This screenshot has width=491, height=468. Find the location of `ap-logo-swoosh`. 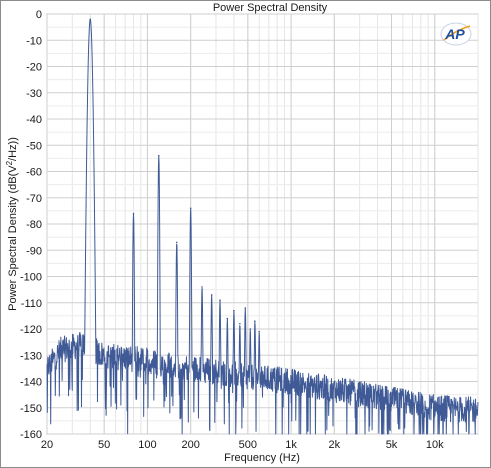

ap-logo-swoosh is located at coordinates (457, 33).